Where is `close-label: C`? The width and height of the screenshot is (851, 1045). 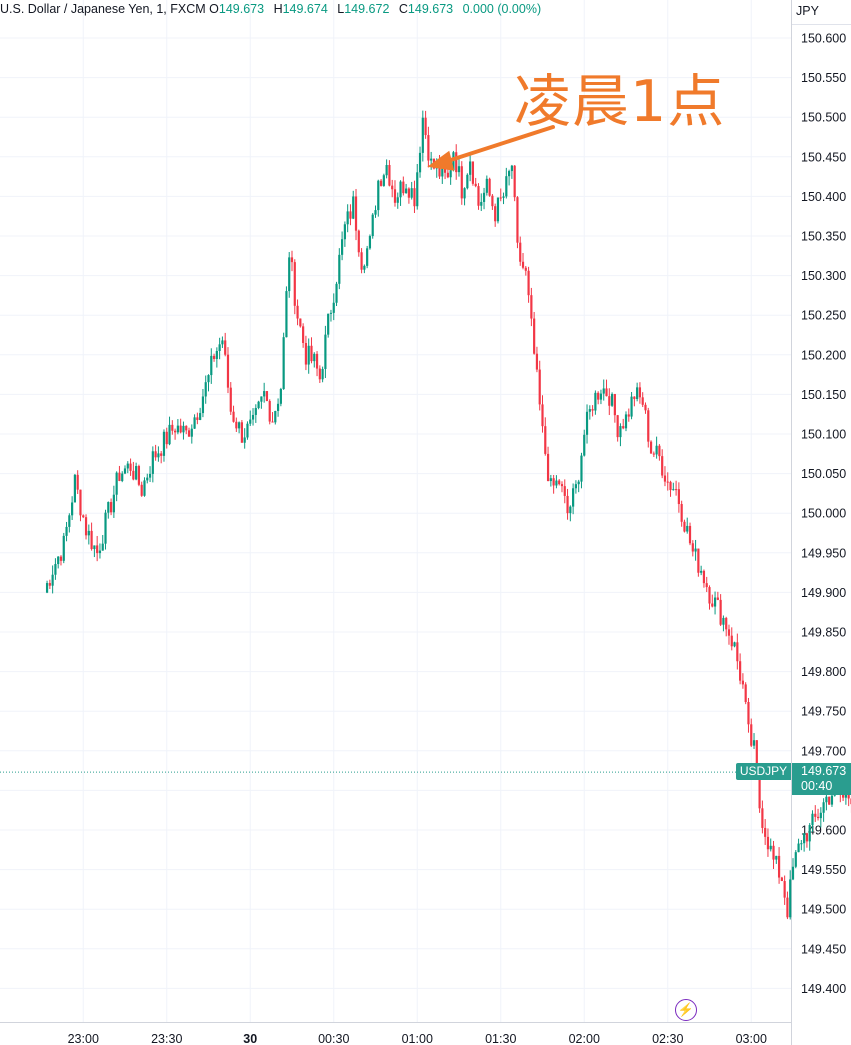 close-label: C is located at coordinates (403, 9).